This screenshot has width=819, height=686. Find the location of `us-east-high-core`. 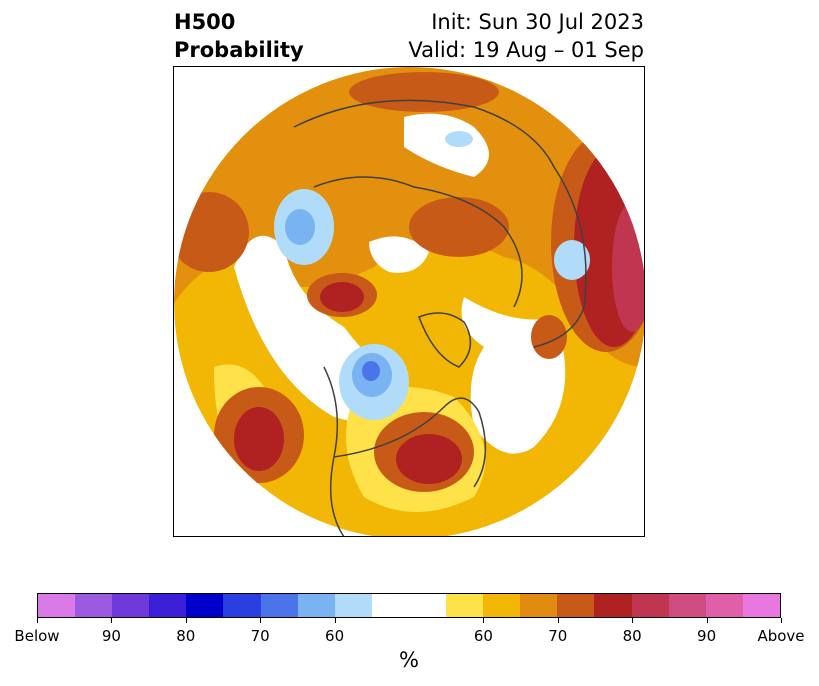

us-east-high-core is located at coordinates (429, 459).